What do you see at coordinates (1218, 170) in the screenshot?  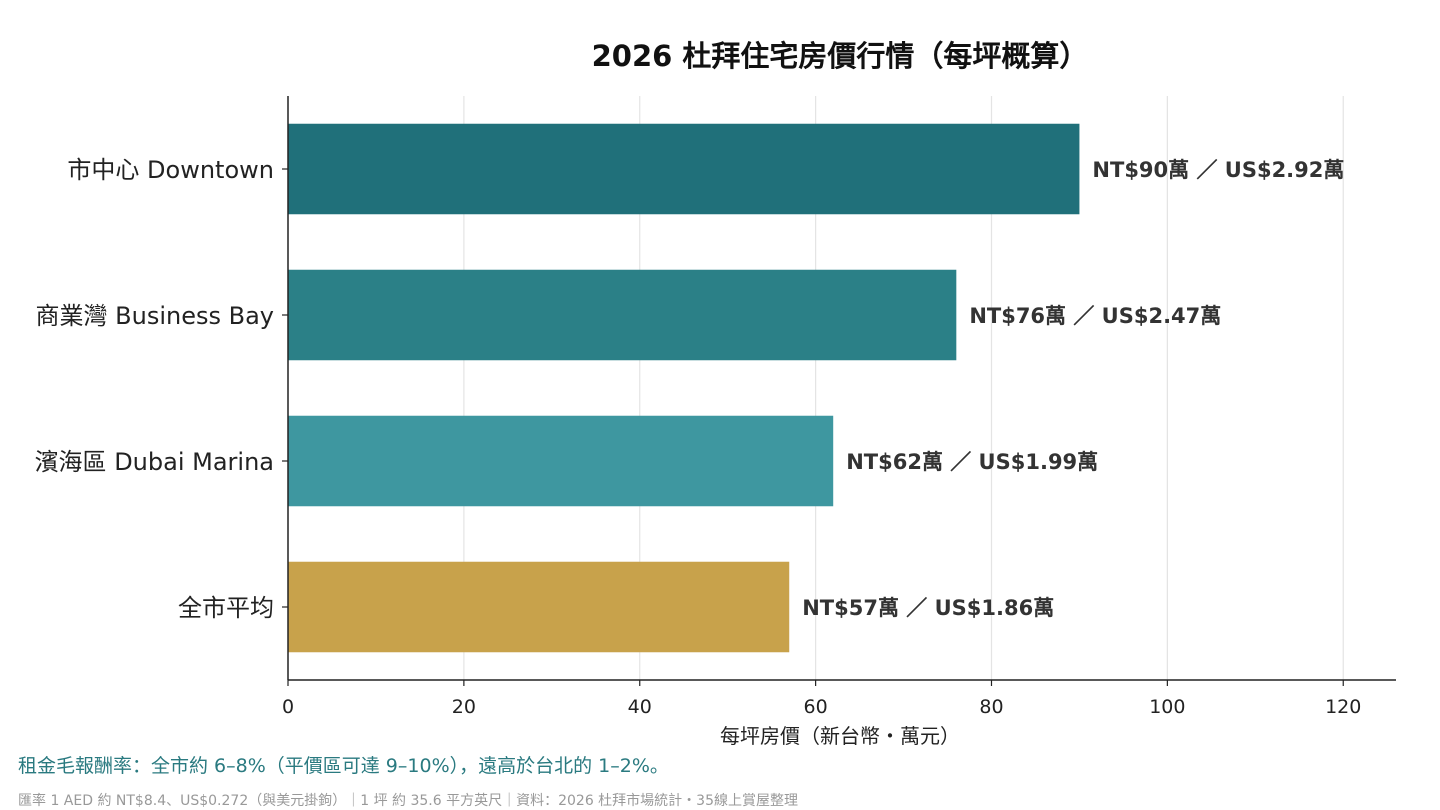 I see `bar-value-label: NT$90萬 ／ US$2.92萬` at bounding box center [1218, 170].